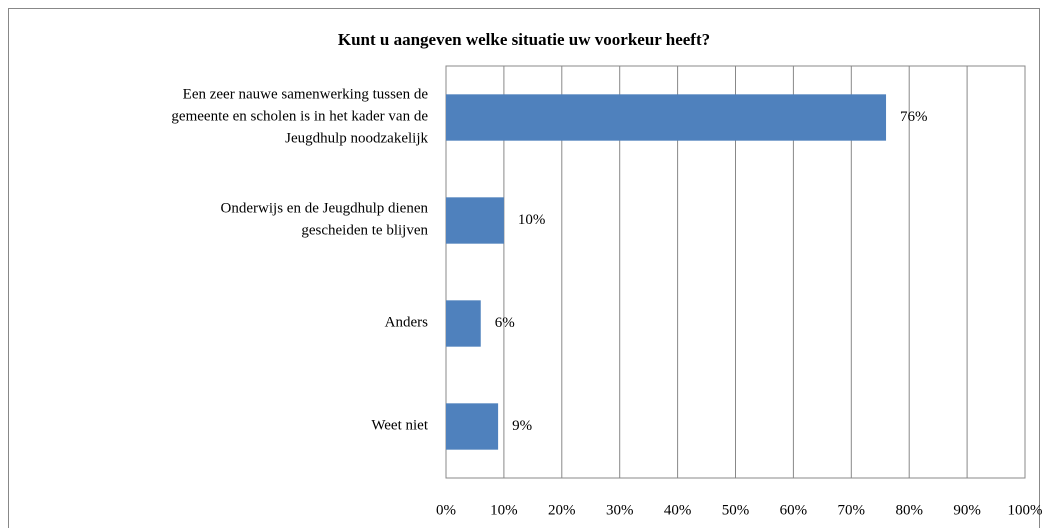 The width and height of the screenshot is (1048, 528). What do you see at coordinates (504, 510) in the screenshot?
I see `x-tick-label: 10%` at bounding box center [504, 510].